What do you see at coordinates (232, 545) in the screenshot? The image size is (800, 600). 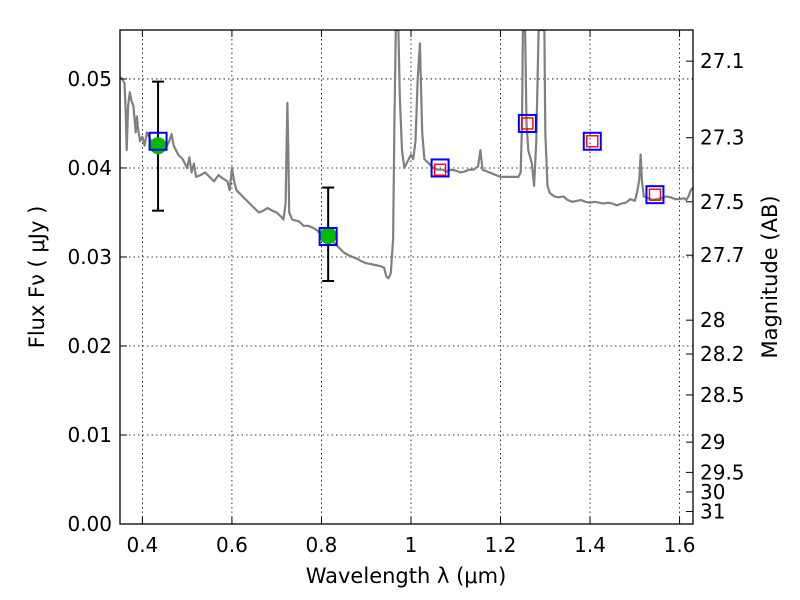 I see `x-tick-label: 0.6` at bounding box center [232, 545].